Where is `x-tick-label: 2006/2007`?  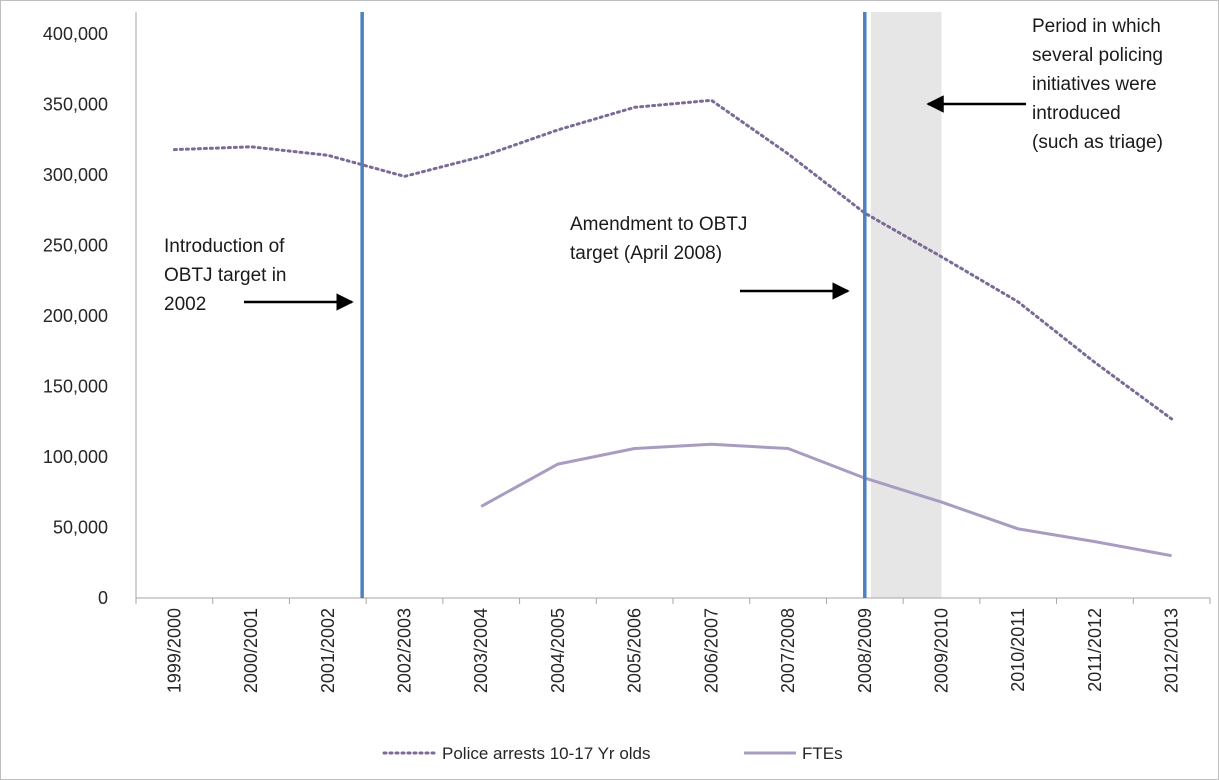
x-tick-label: 2006/2007 is located at coordinates (711, 650).